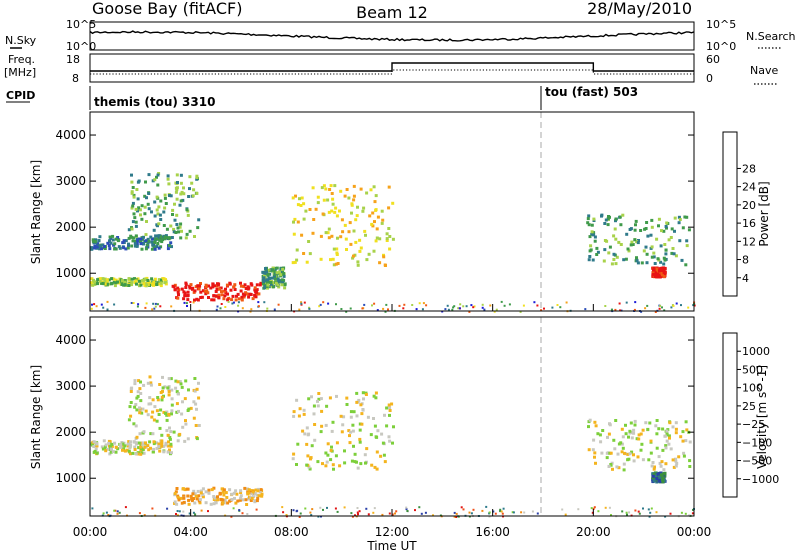 Image resolution: width=800 pixels, height=554 pixels. Describe the element at coordinates (721, 46) in the screenshot. I see `nsearch-tick-bottom: 10^0` at that location.